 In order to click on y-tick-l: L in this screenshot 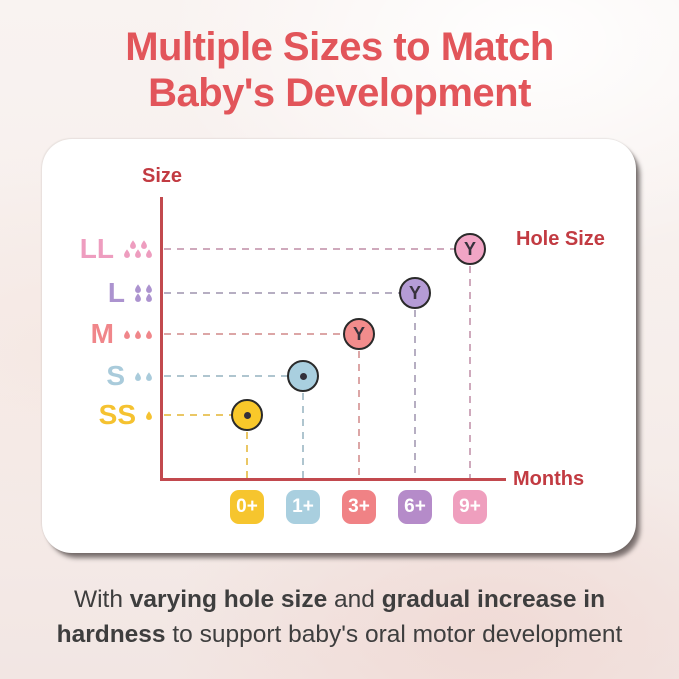, I will do `click(98, 293)`.